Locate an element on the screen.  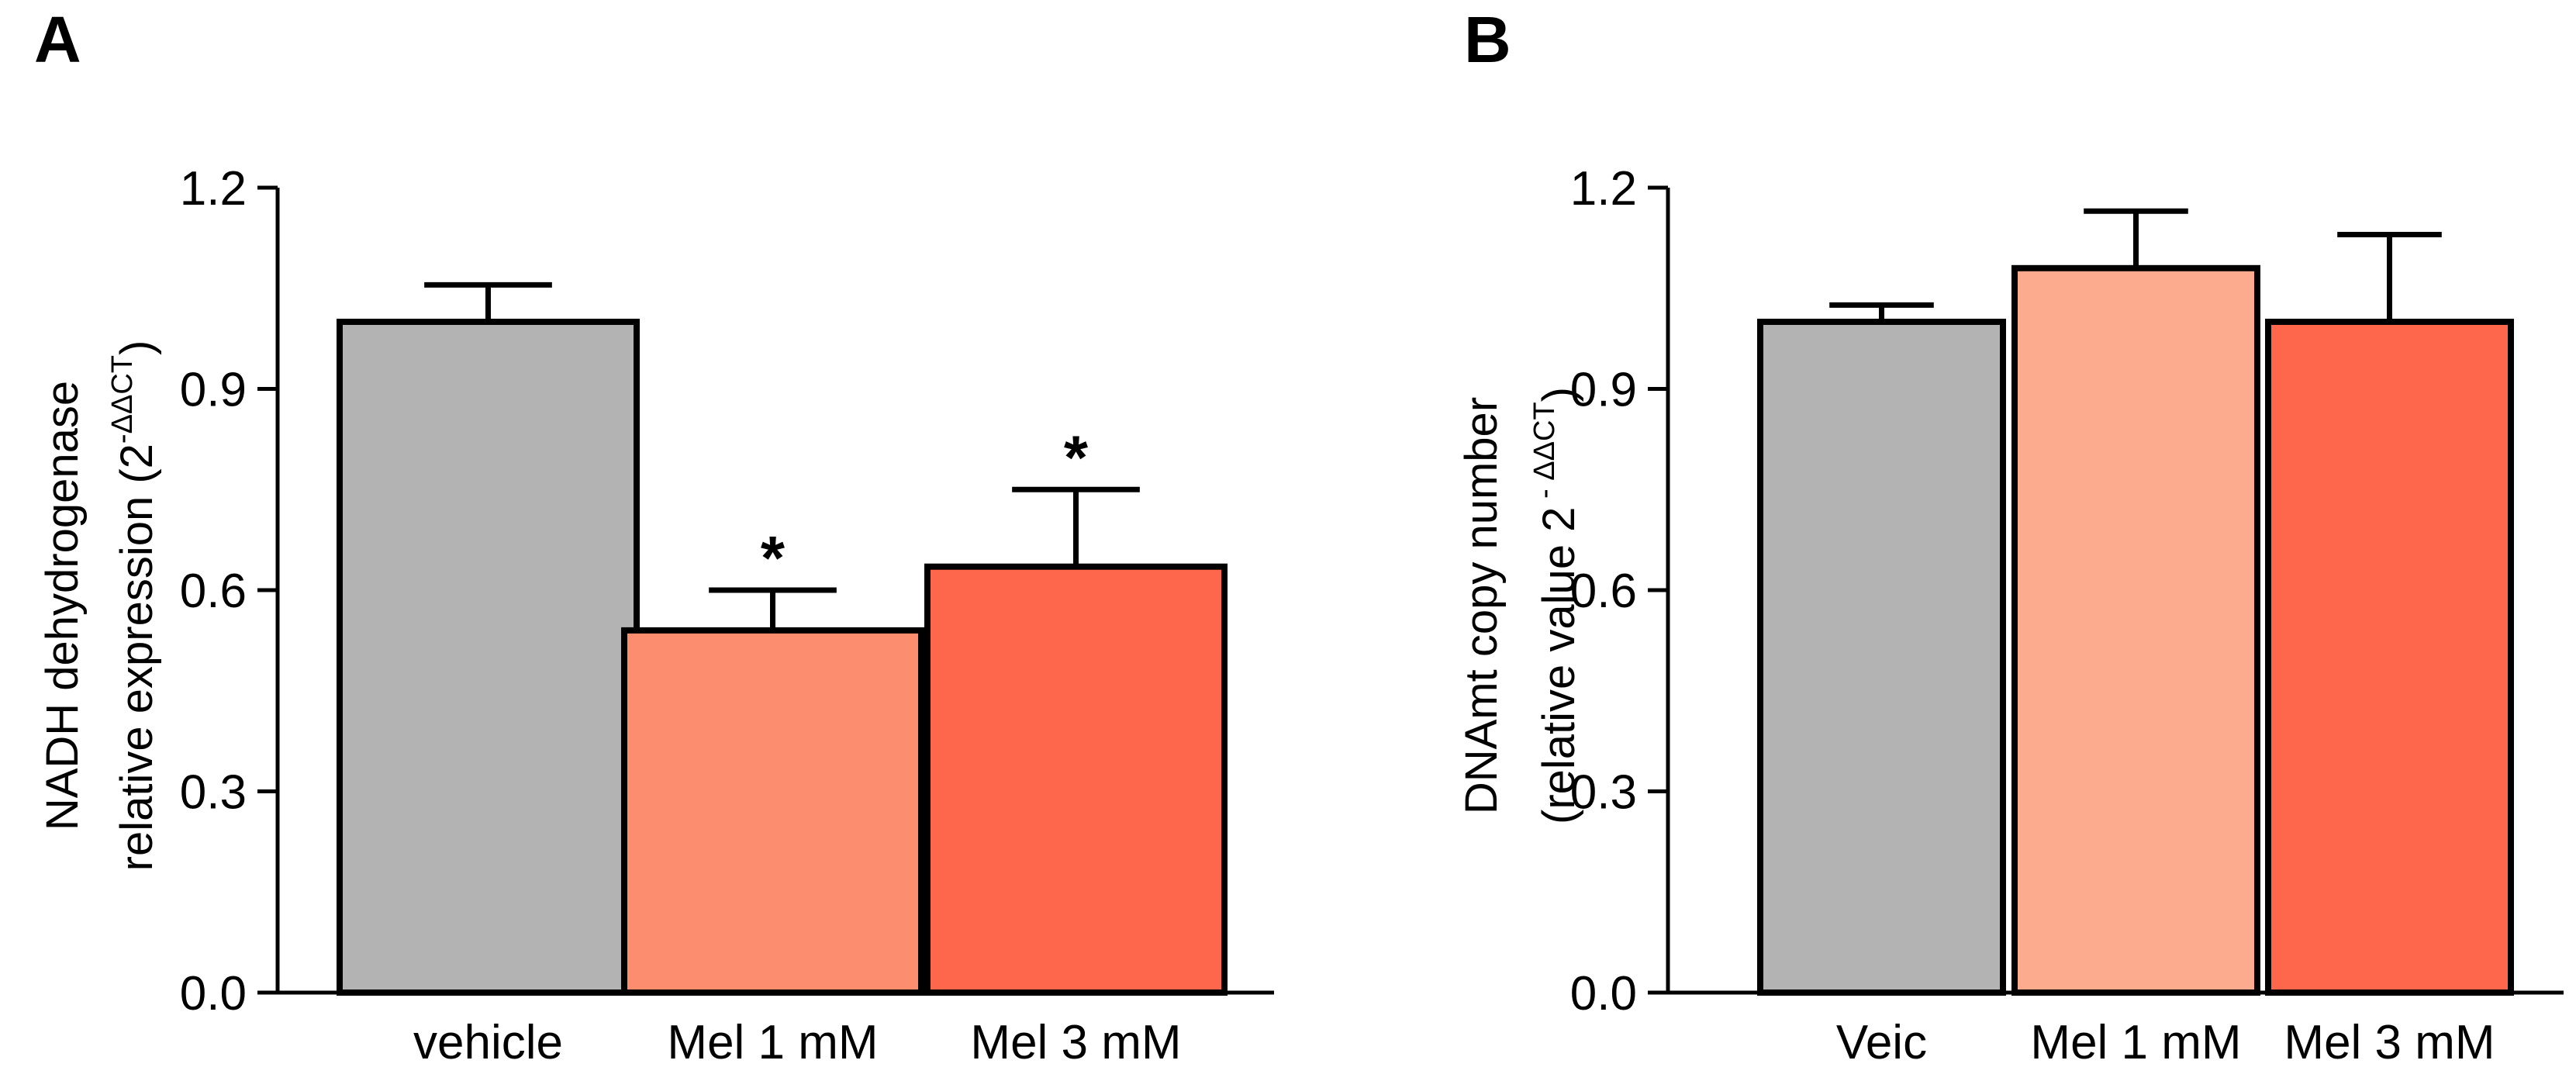
y-axis-title-line1: DNAmt copy number is located at coordinates (1481, 605).